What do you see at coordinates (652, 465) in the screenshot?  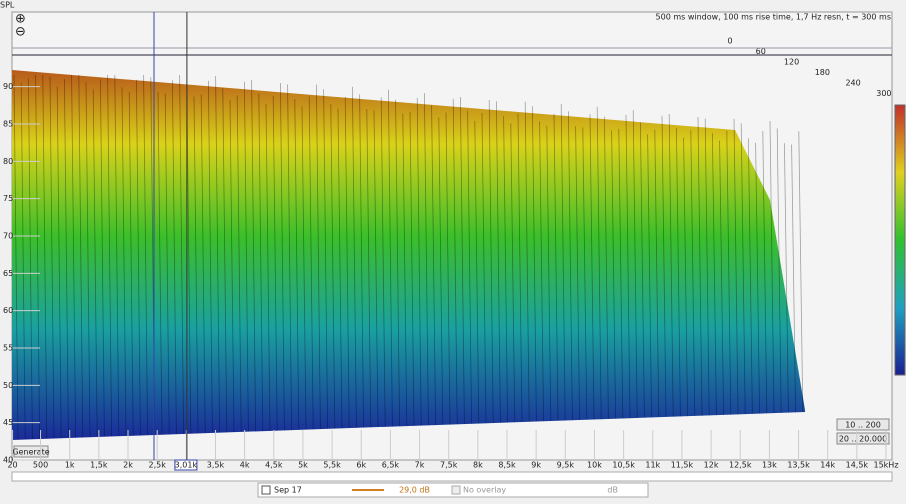 I see `x-tick-label: 11k` at bounding box center [652, 465].